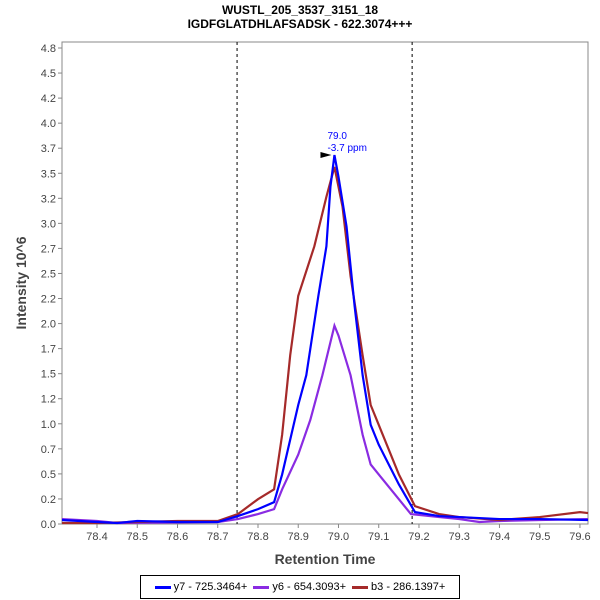  What do you see at coordinates (48, 325) in the screenshot?
I see `y-tick-label: 2.0` at bounding box center [48, 325].